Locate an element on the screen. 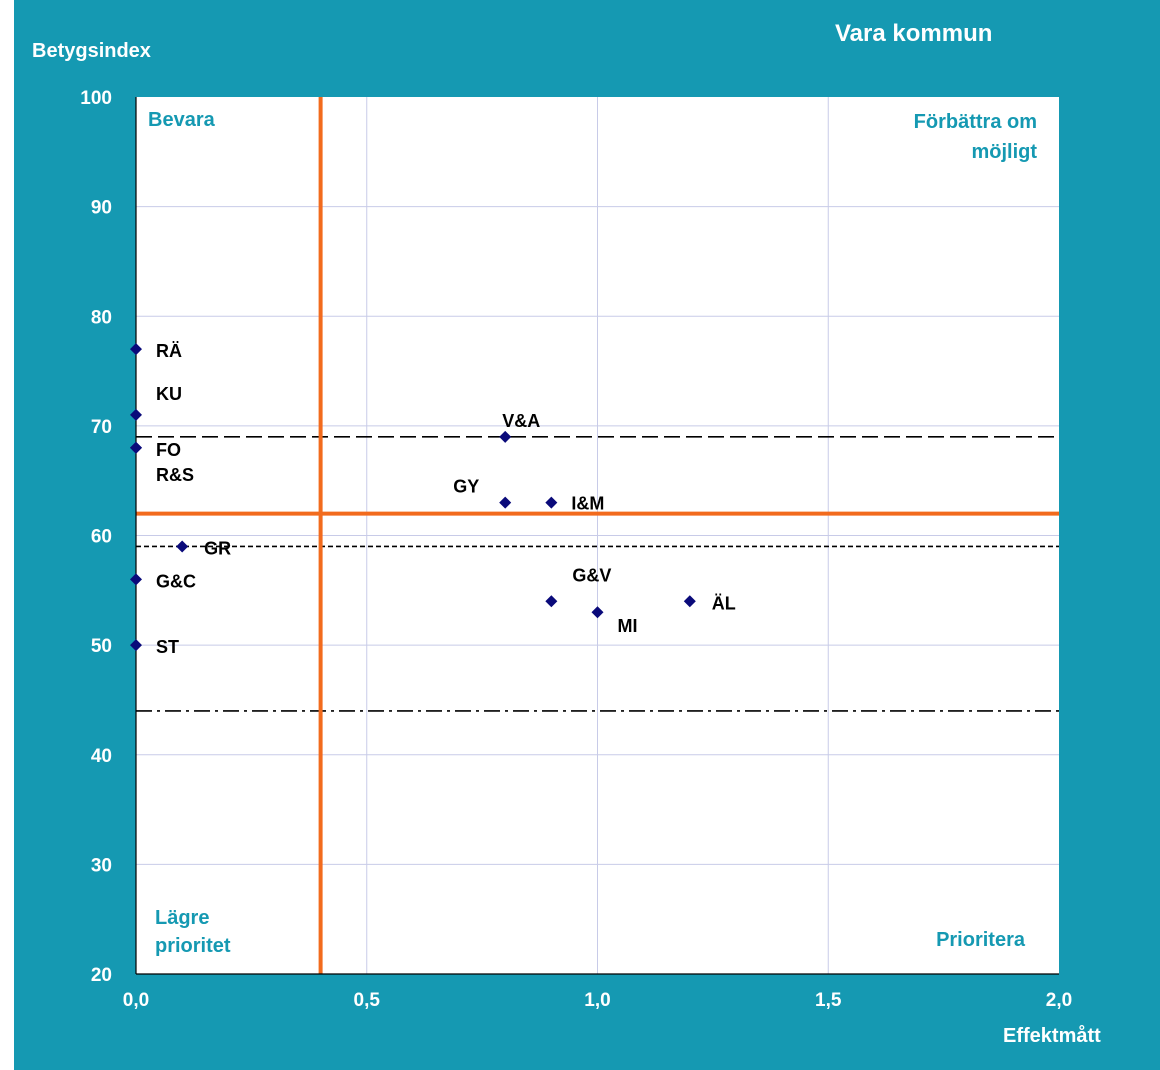 This screenshot has height=1070, width=1160. y-tick-label: 70 is located at coordinates (101, 427).